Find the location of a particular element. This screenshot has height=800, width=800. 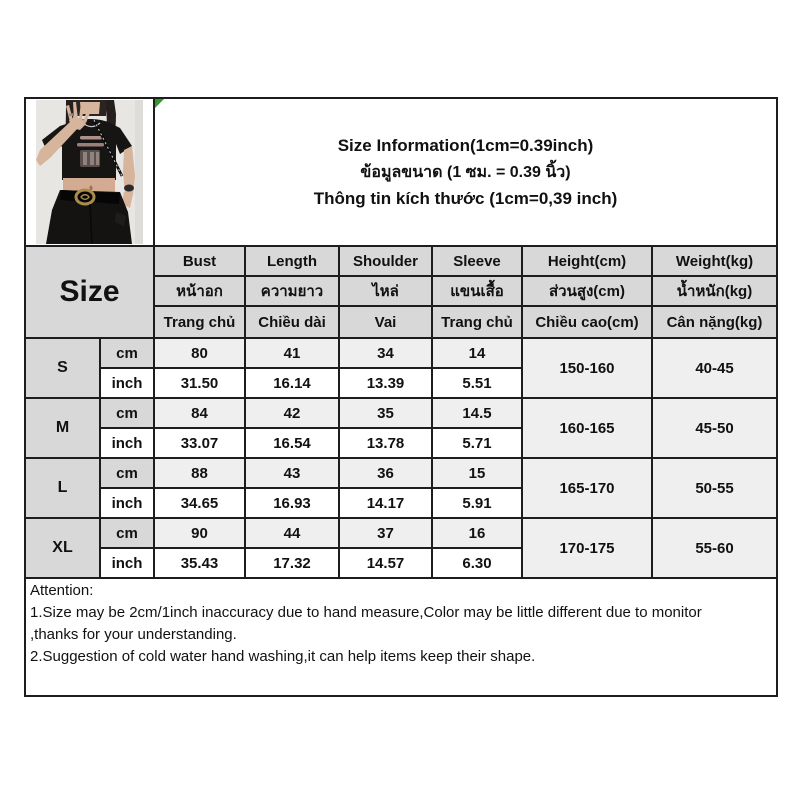

title-thai: ข้อมูลขนาด (1 ซม. = 0.39 นิ้ว) is located at coordinates (465, 172).